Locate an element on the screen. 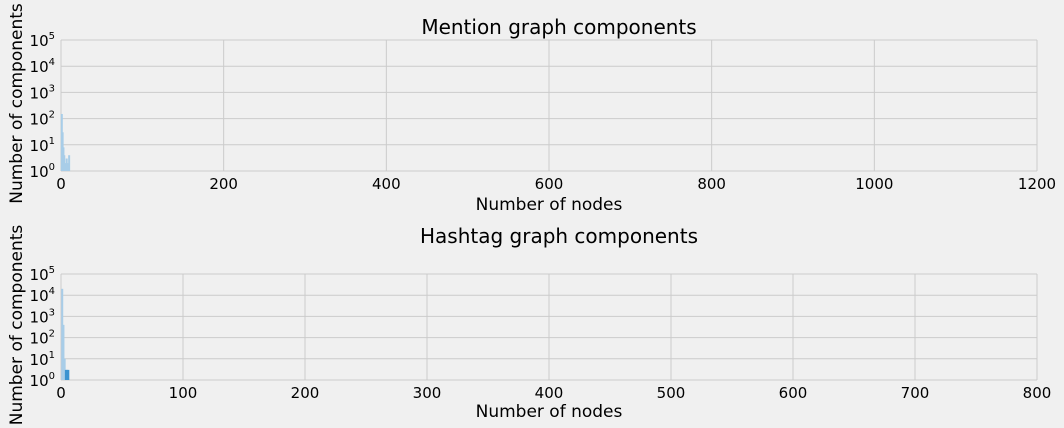  x-tick-label: 700 is located at coordinates (915, 393).